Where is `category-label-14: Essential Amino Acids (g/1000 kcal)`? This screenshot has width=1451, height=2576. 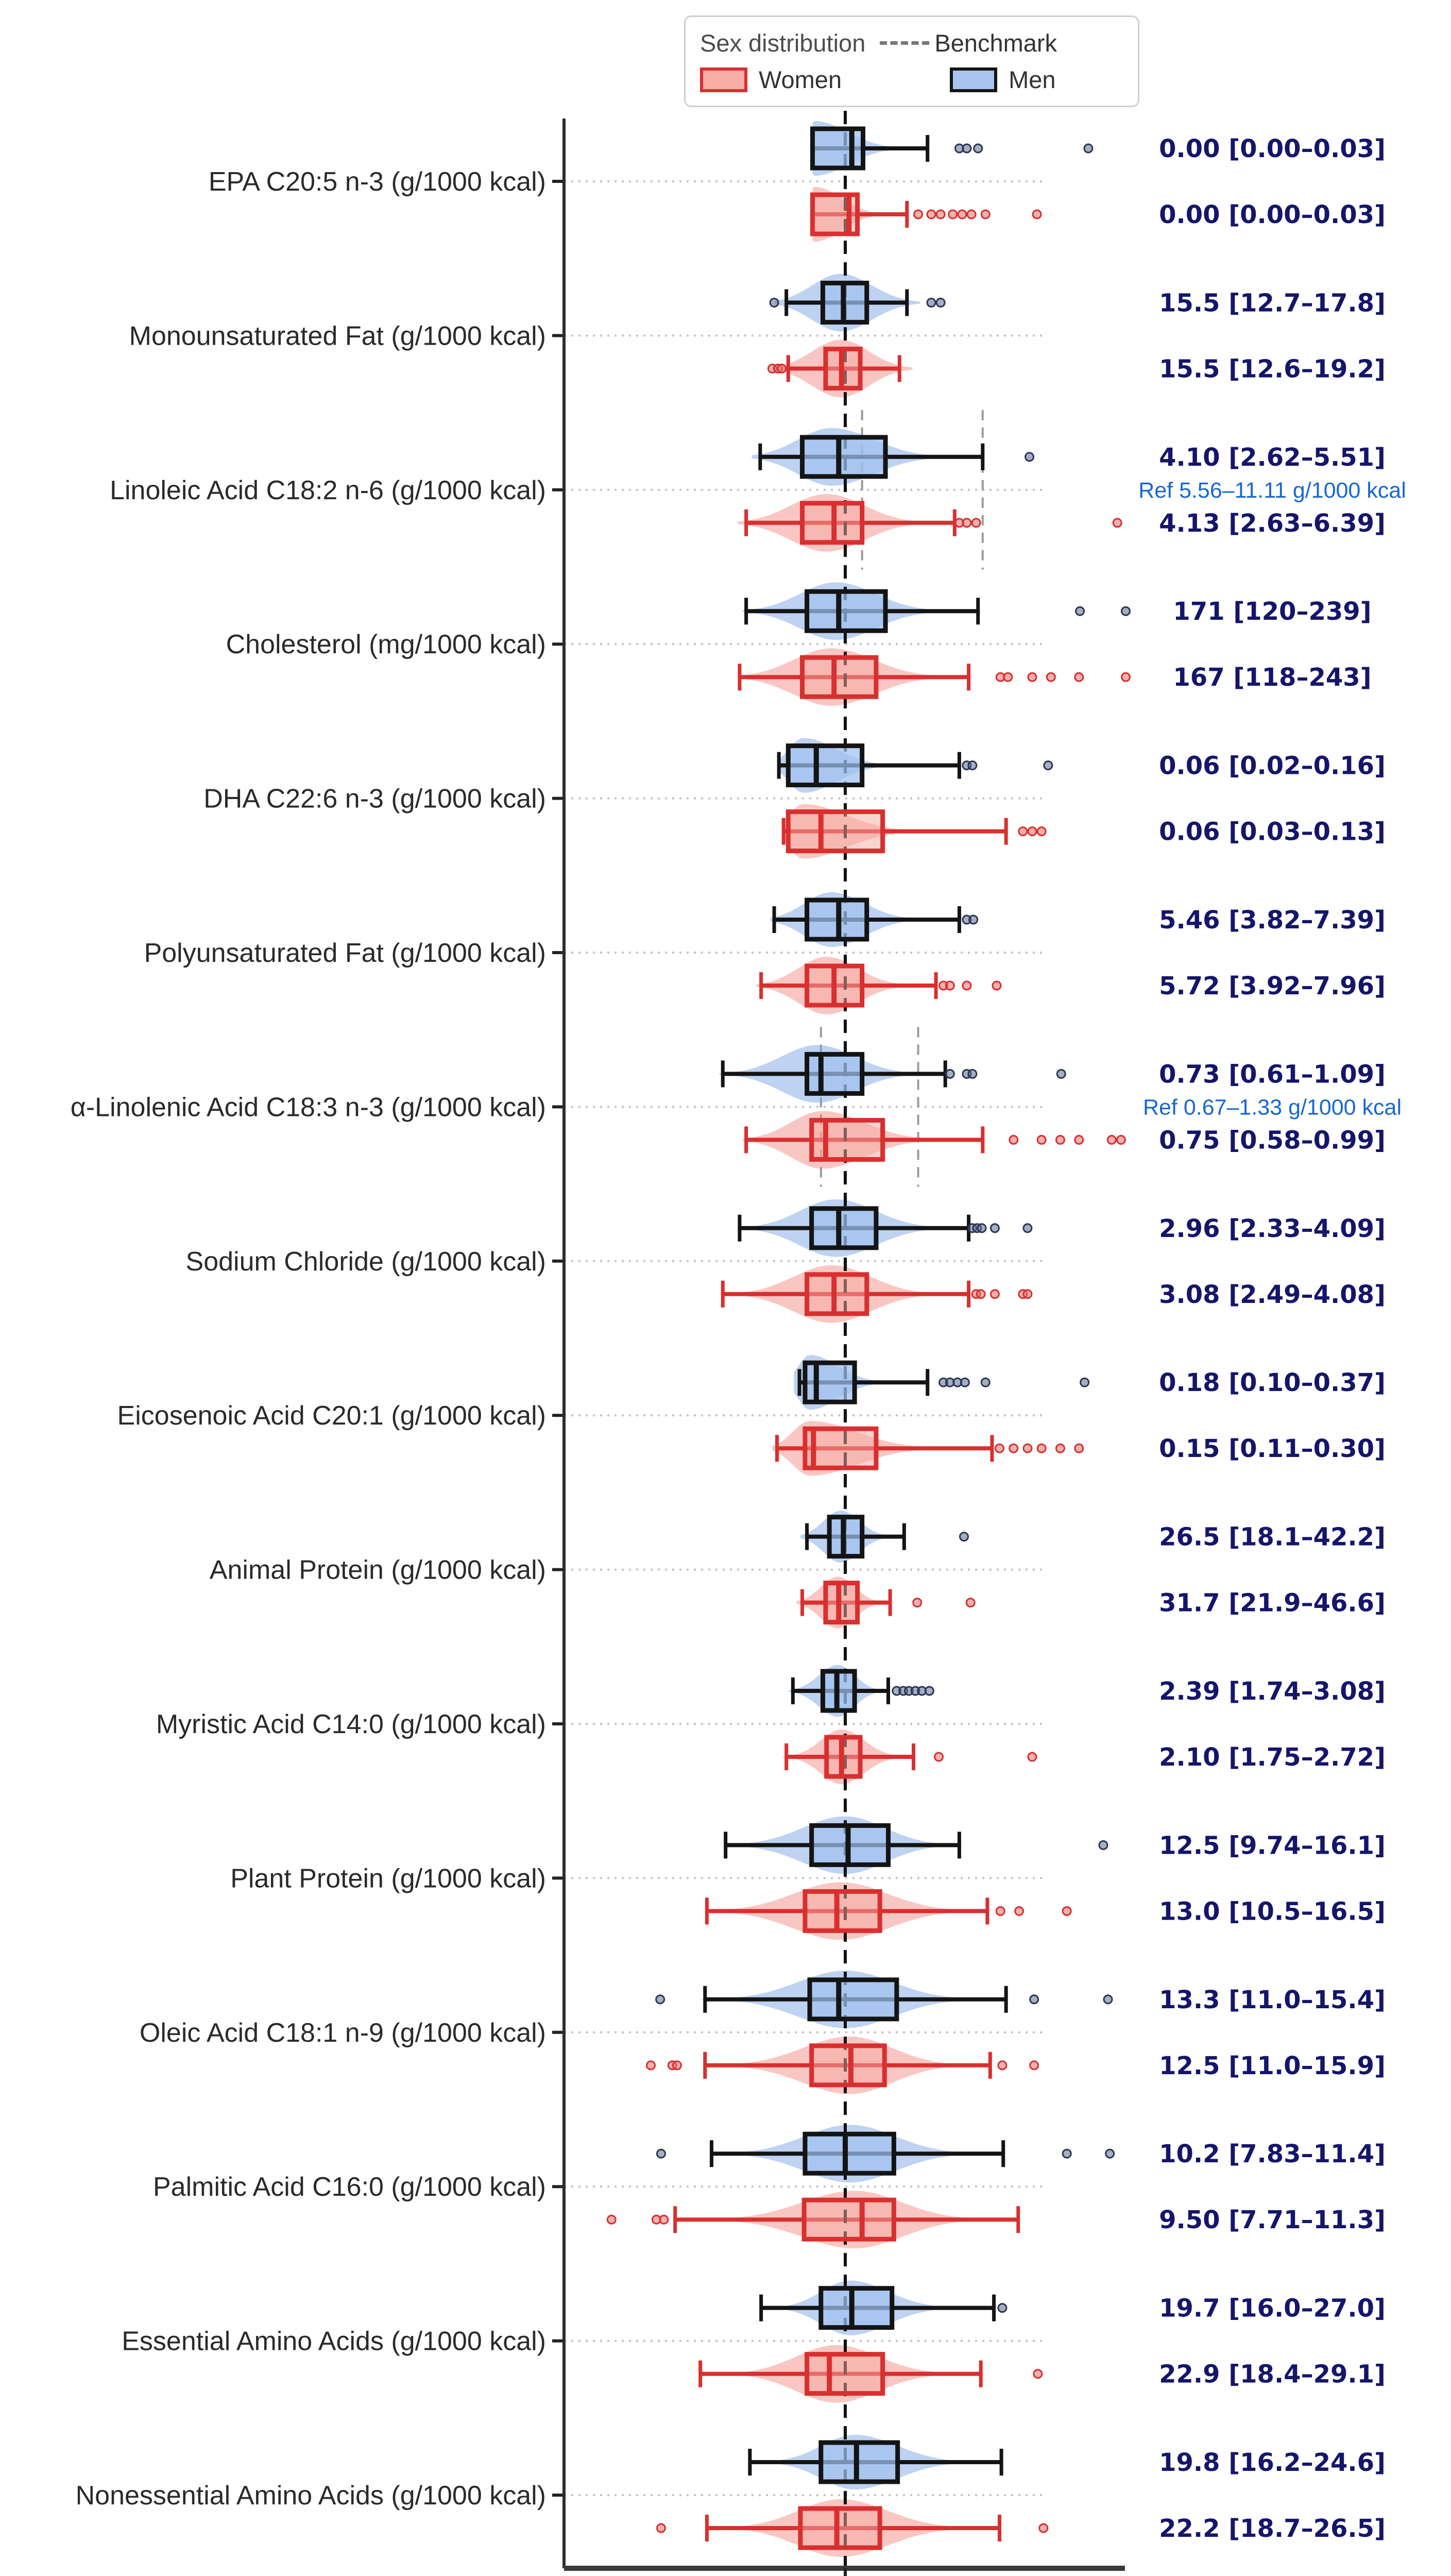
category-label-14: Essential Amino Acids (g/1000 kcal) is located at coordinates (334, 2342).